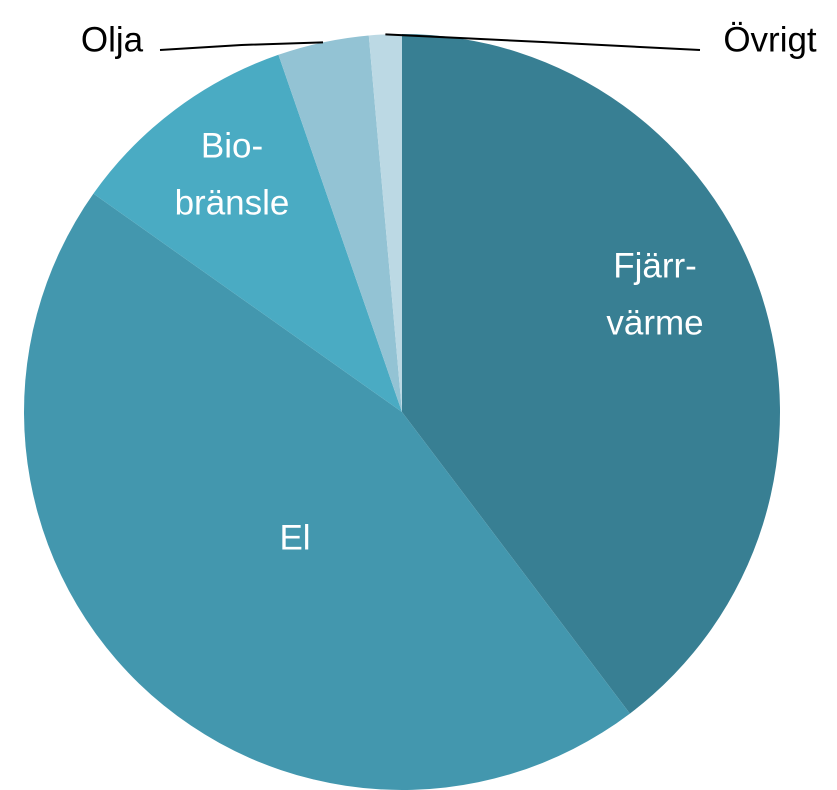 The image size is (837, 790). Describe the element at coordinates (232, 145) in the screenshot. I see `slice-label: Bio-` at that location.